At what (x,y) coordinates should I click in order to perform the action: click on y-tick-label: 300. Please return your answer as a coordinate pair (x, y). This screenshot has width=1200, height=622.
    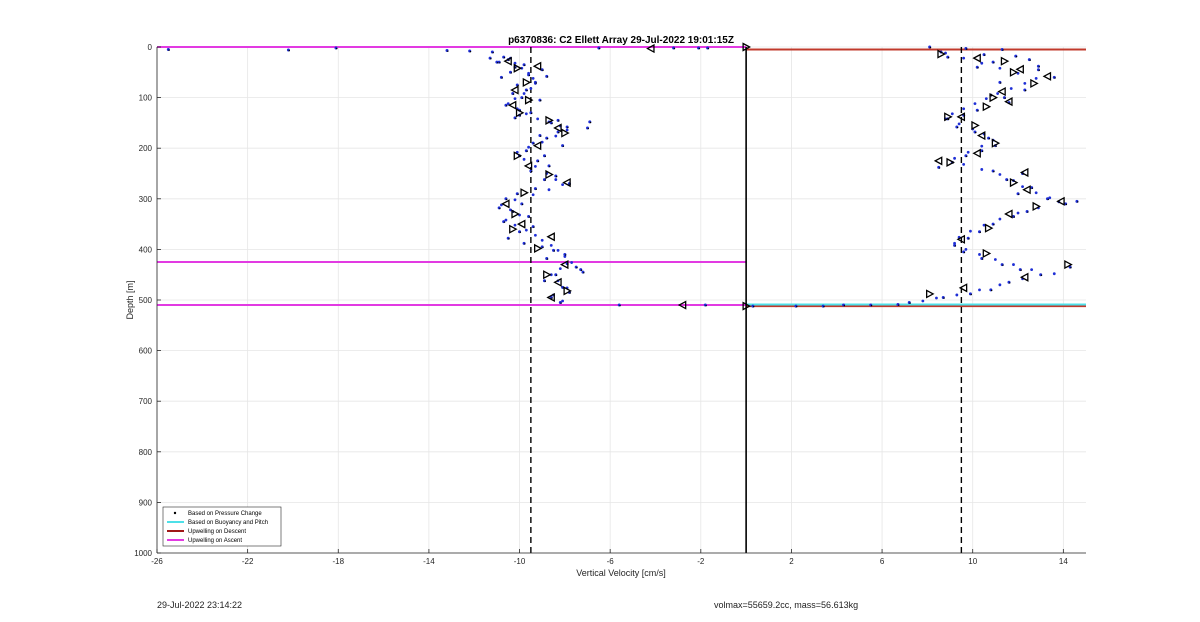
    Looking at the image, I should click on (146, 199).